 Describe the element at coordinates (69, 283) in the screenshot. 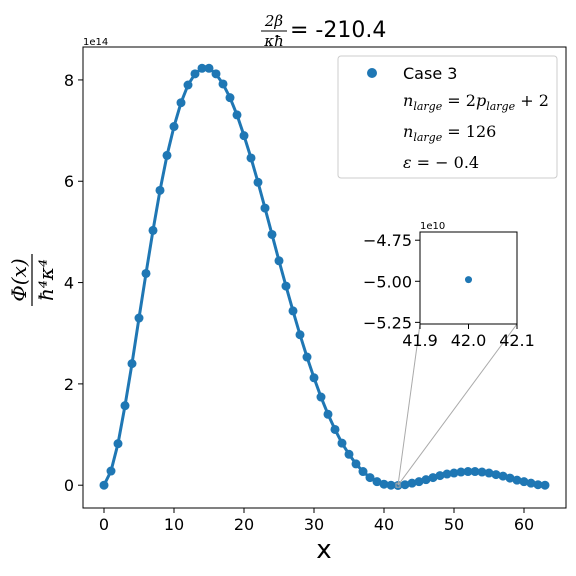

I see `y-tick-label: 4` at that location.